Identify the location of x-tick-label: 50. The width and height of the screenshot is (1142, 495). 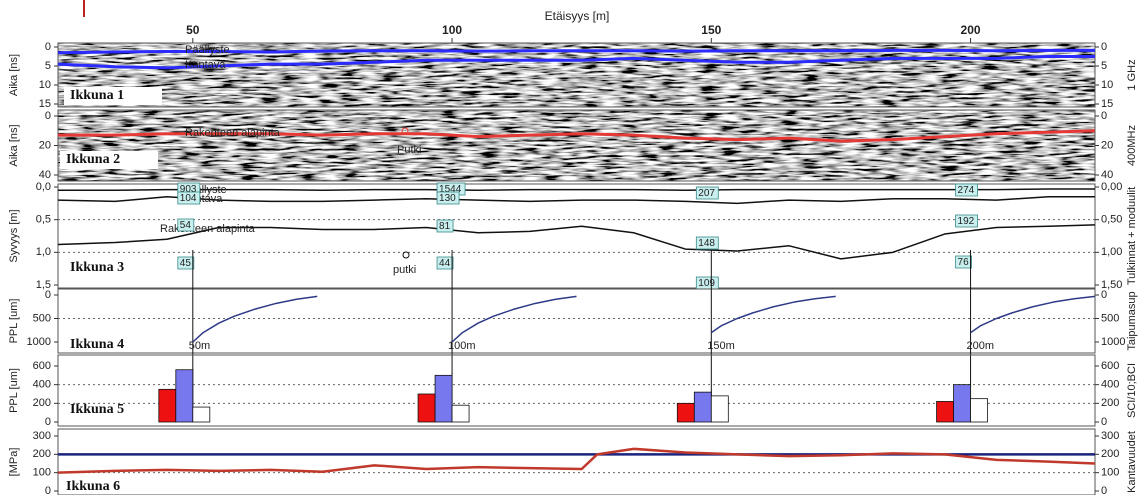
(193, 30).